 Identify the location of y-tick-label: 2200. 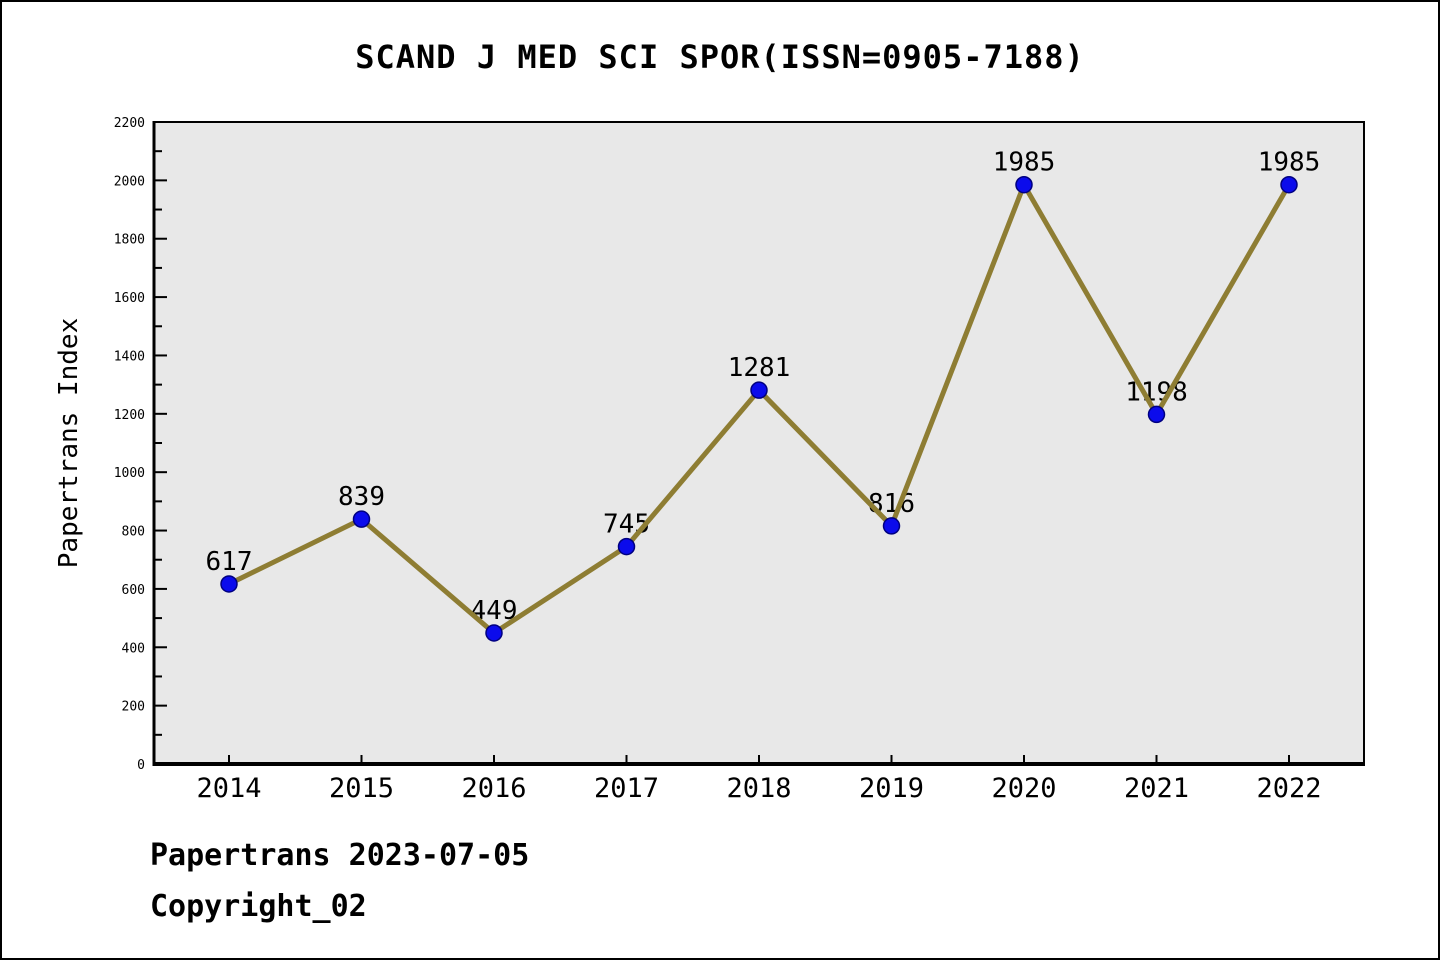
(129, 123).